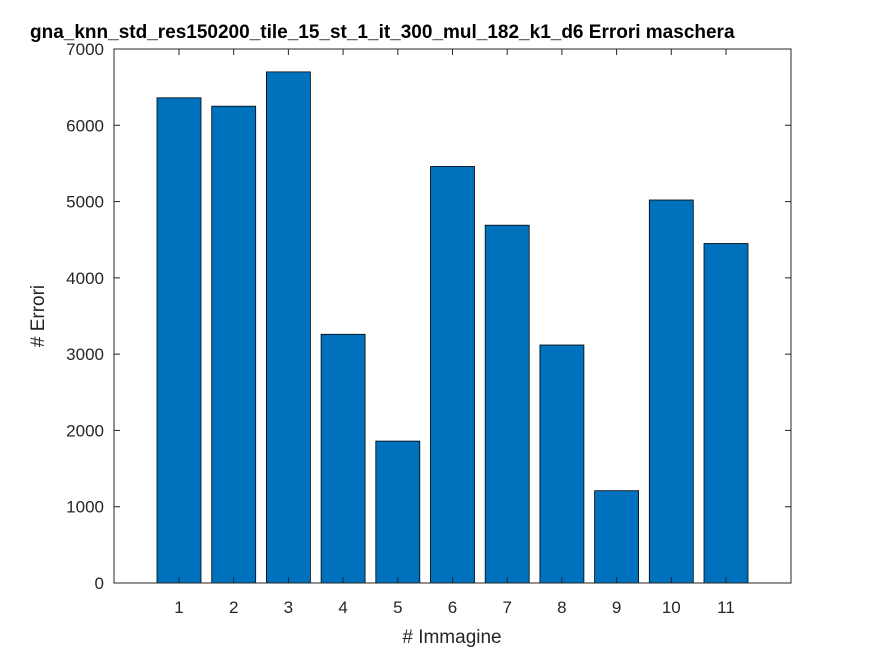 The height and width of the screenshot is (656, 875). What do you see at coordinates (99, 583) in the screenshot?
I see `y-tick-label-0: 0` at bounding box center [99, 583].